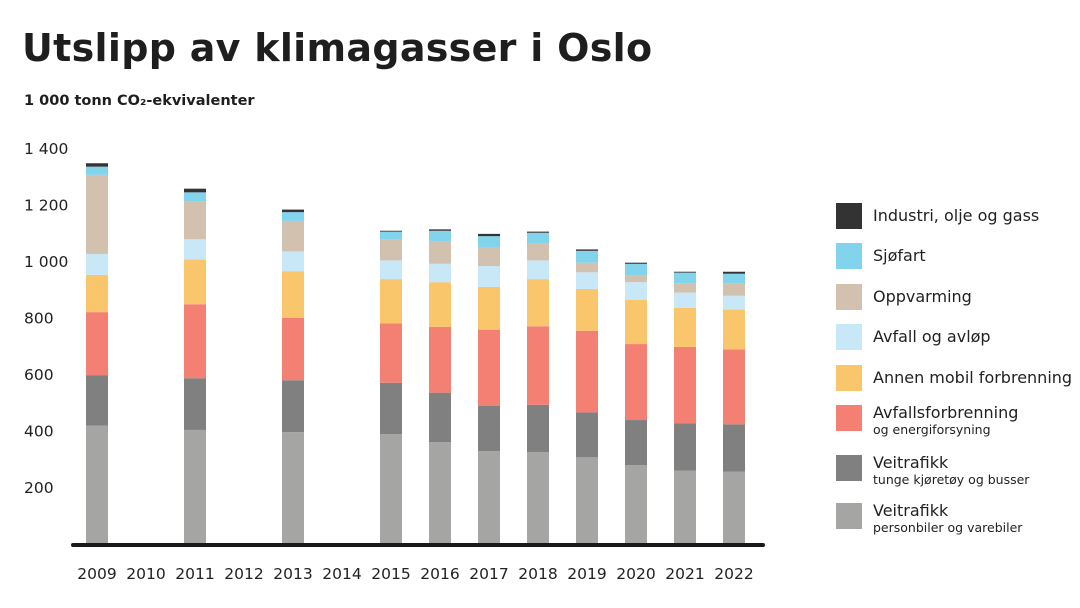  I want to click on legend-subtitle: og energiforsyning, so click(932, 429).